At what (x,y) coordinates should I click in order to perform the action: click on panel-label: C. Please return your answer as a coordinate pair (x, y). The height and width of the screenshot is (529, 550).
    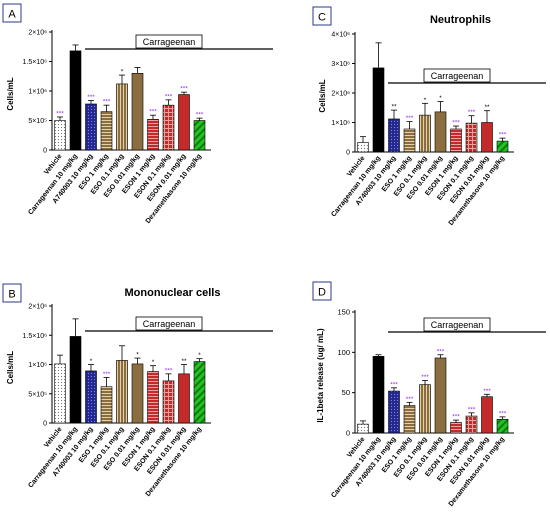
    Looking at the image, I should click on (322, 18).